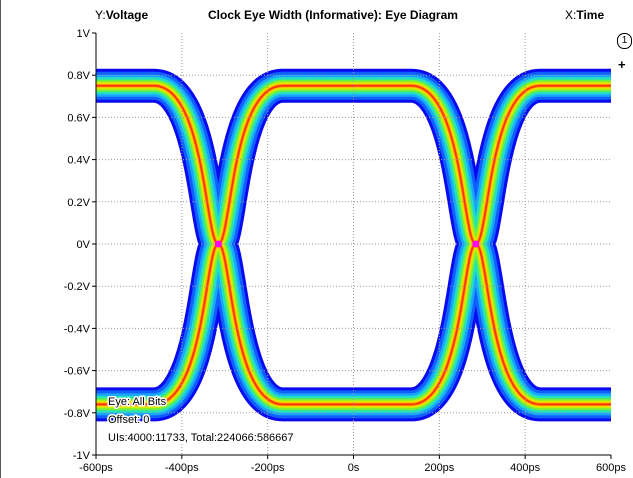 This screenshot has height=478, width=633. Describe the element at coordinates (96, 468) in the screenshot. I see `x-tick-label-0: -600ps` at that location.